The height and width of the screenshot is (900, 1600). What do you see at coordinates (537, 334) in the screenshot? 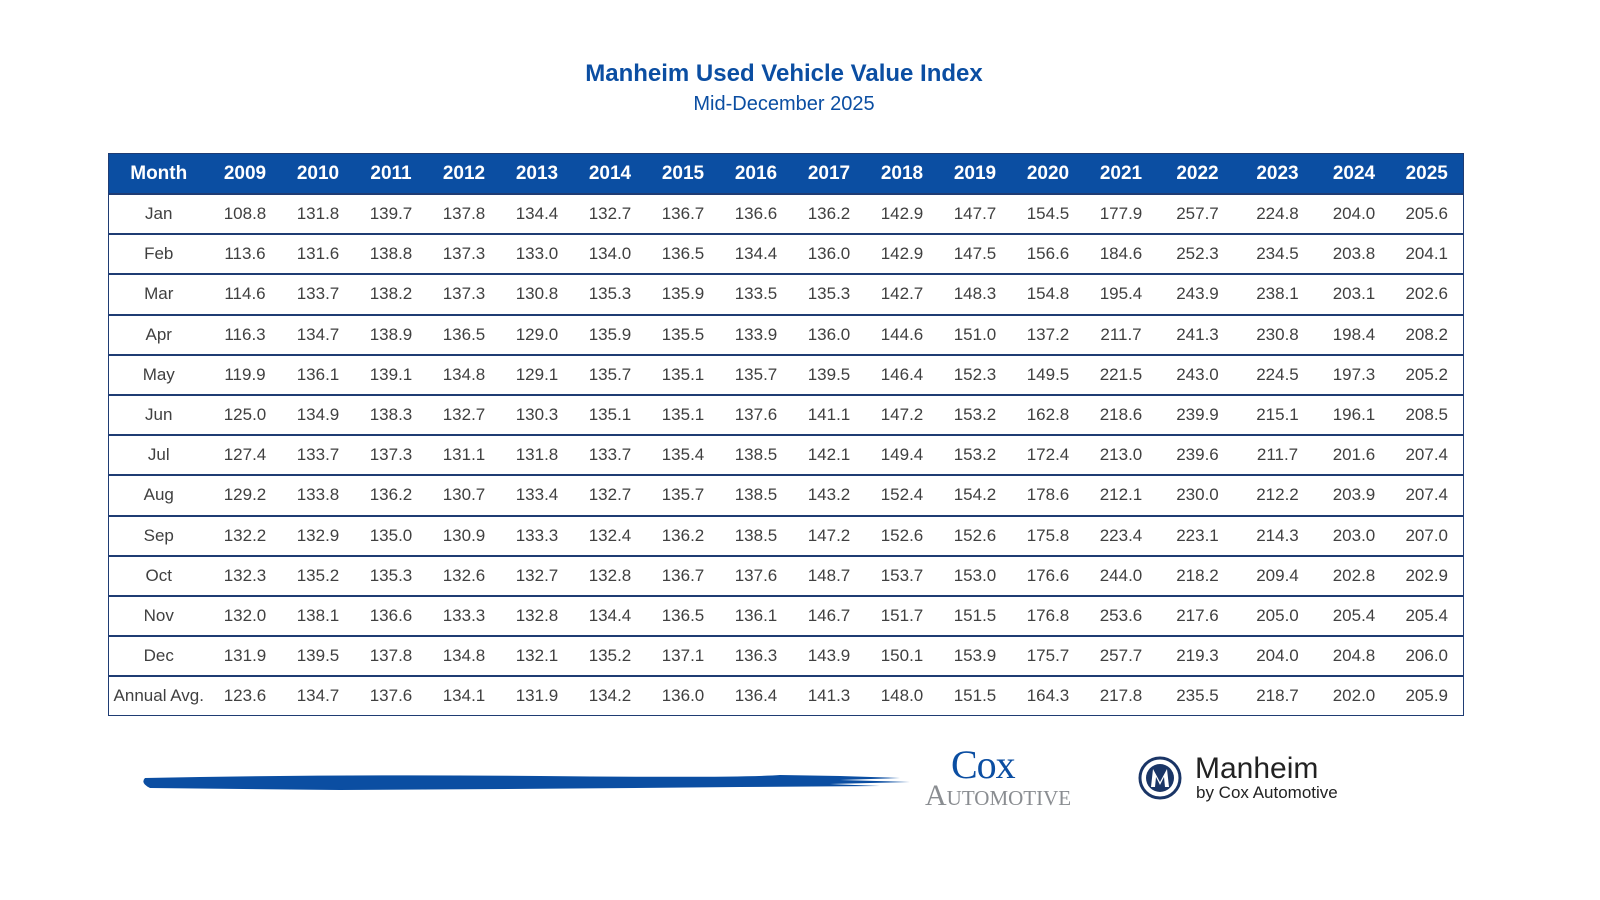
I see `index-value-cell: 129.0` at bounding box center [537, 334].